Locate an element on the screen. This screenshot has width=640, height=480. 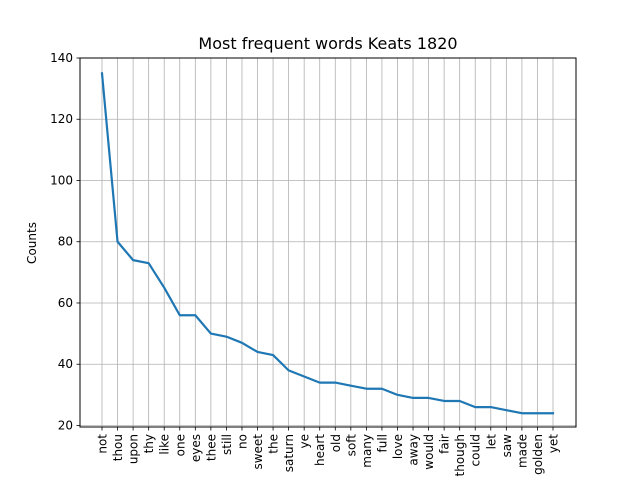
x-tick-label: let is located at coordinates (491, 442).